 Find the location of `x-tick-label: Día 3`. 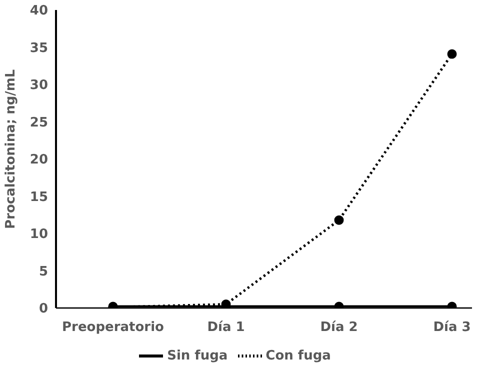

x-tick-label: Día 3 is located at coordinates (452, 328).